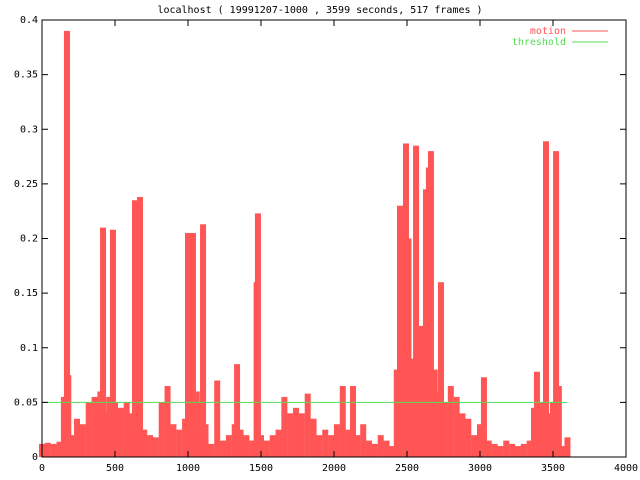 Image resolution: width=640 pixels, height=480 pixels. What do you see at coordinates (188, 468) in the screenshot?
I see `x-tick-label: 1000` at bounding box center [188, 468].